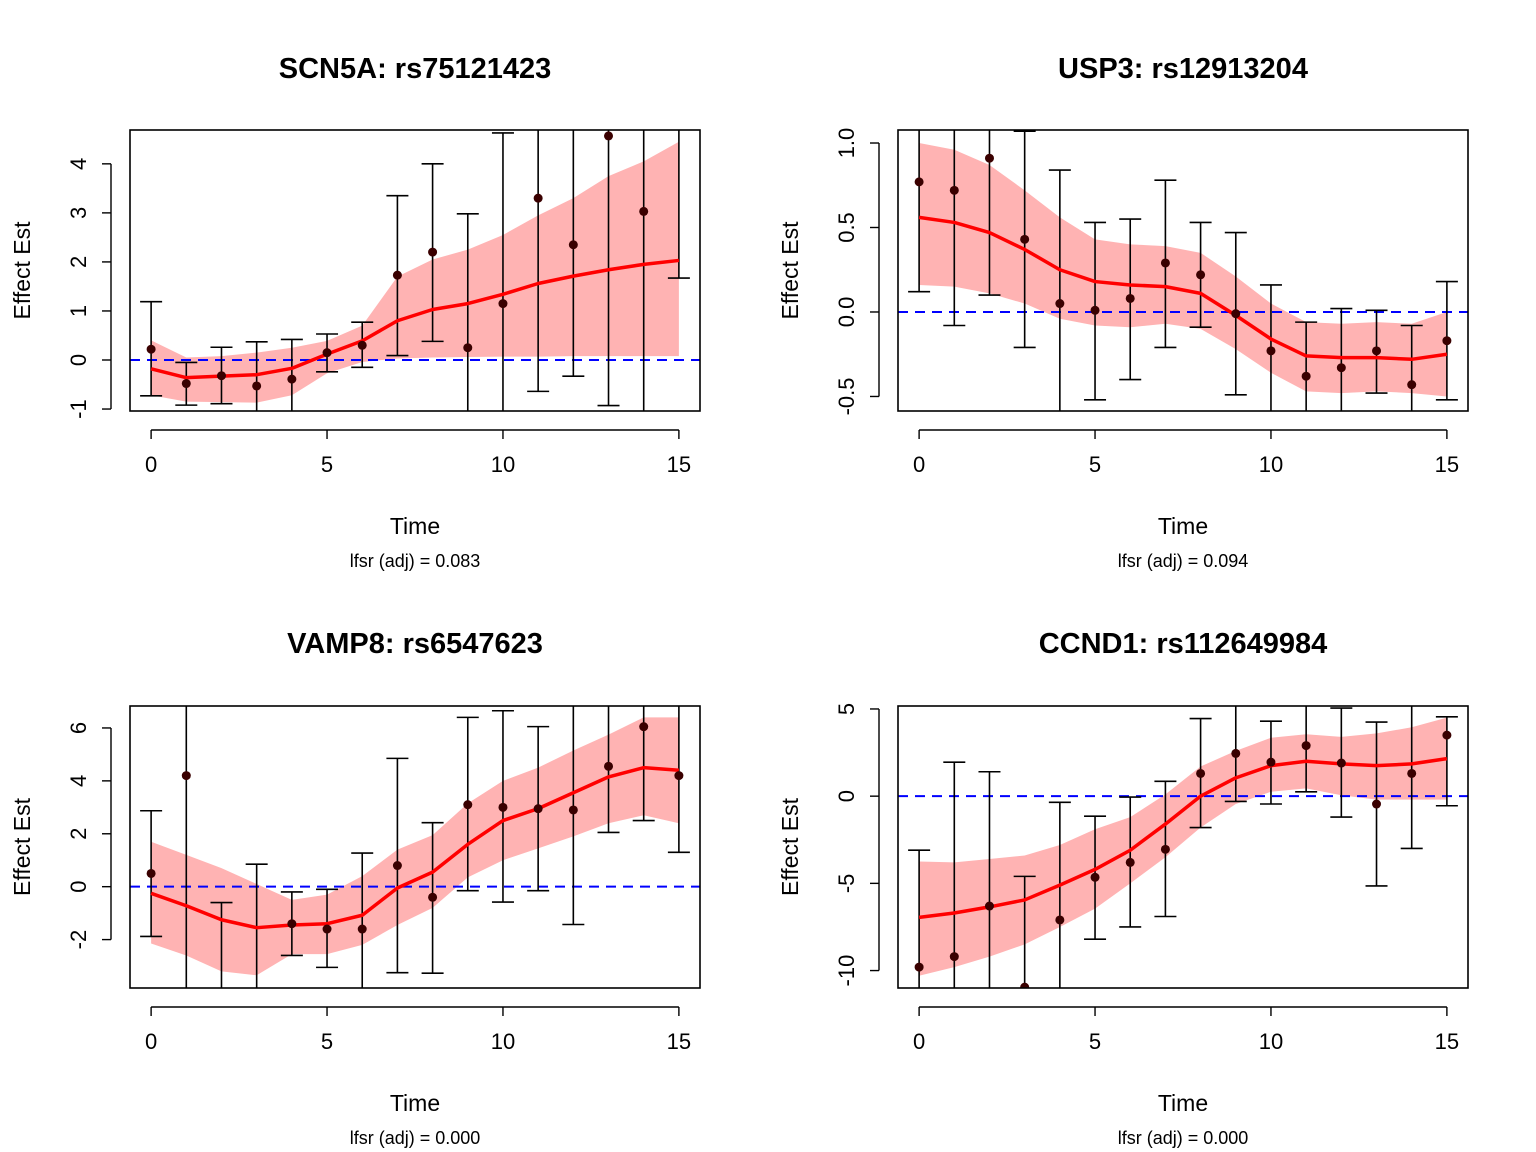 The height and width of the screenshot is (1152, 1536). Describe the element at coordinates (151, 464) in the screenshot. I see `x-tick-label: 0` at that location.